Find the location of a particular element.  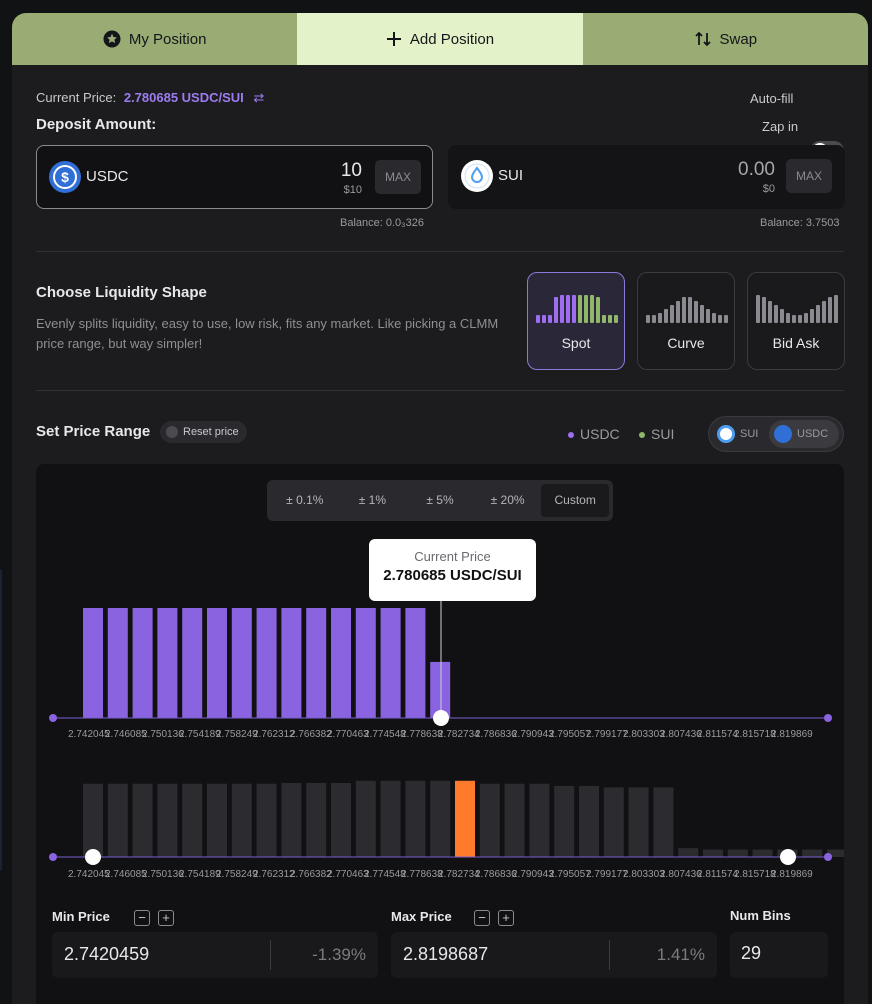

sui-max-button: MAX is located at coordinates (809, 176).